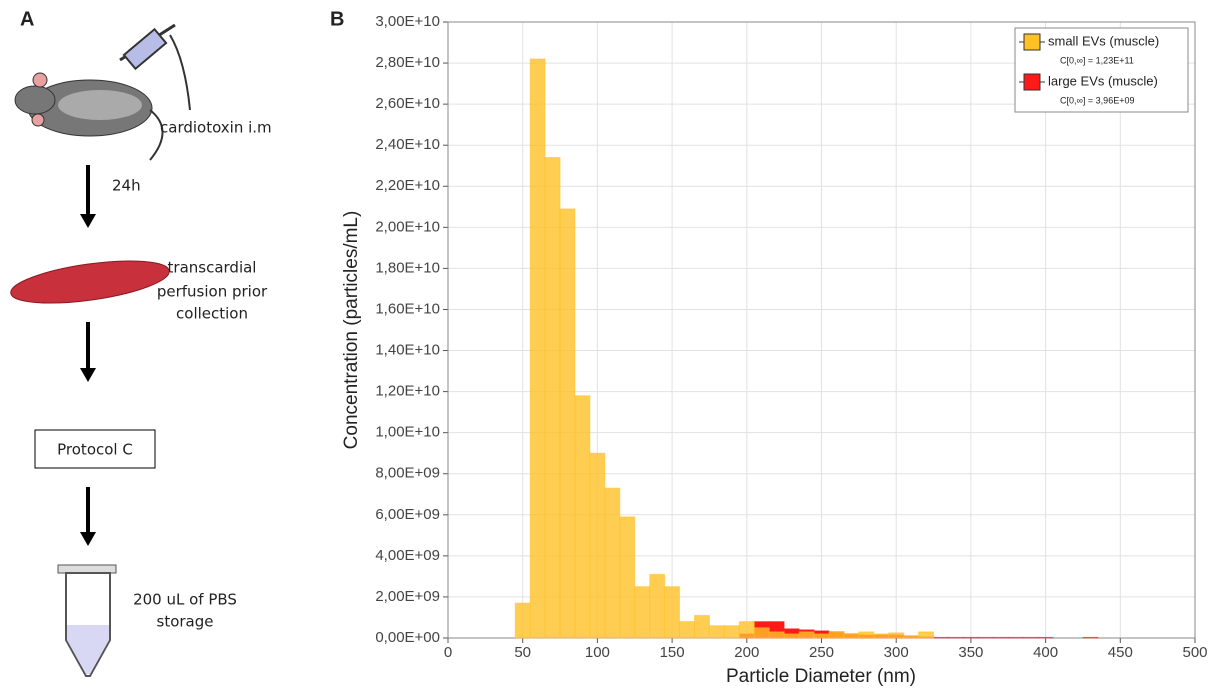 This screenshot has width=1210, height=693. Describe the element at coordinates (87, 620) in the screenshot. I see `tube-icon` at that location.